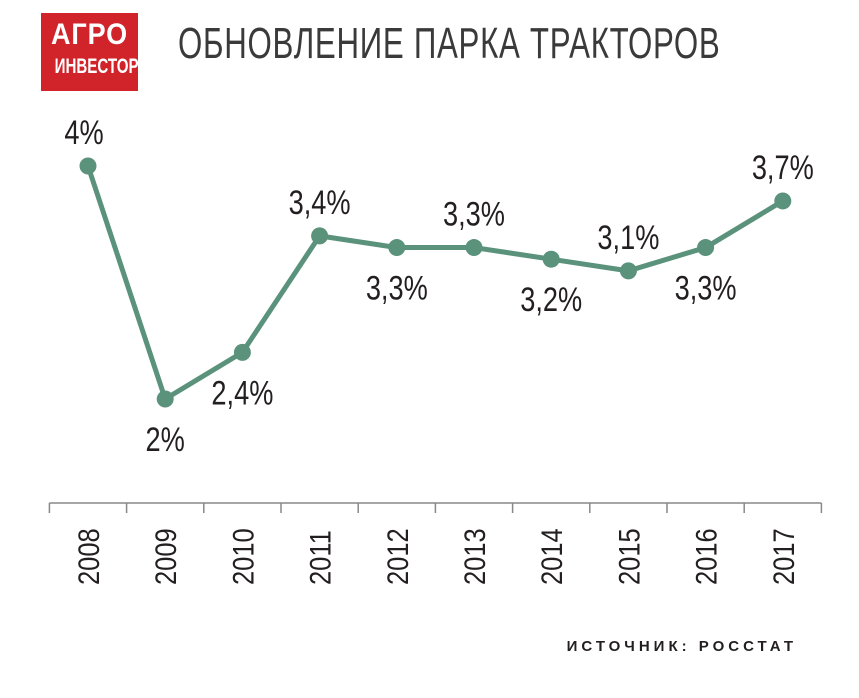 This screenshot has height=698, width=859. Describe the element at coordinates (706, 556) in the screenshot. I see `x-tick-label-2016: 2016` at that location.